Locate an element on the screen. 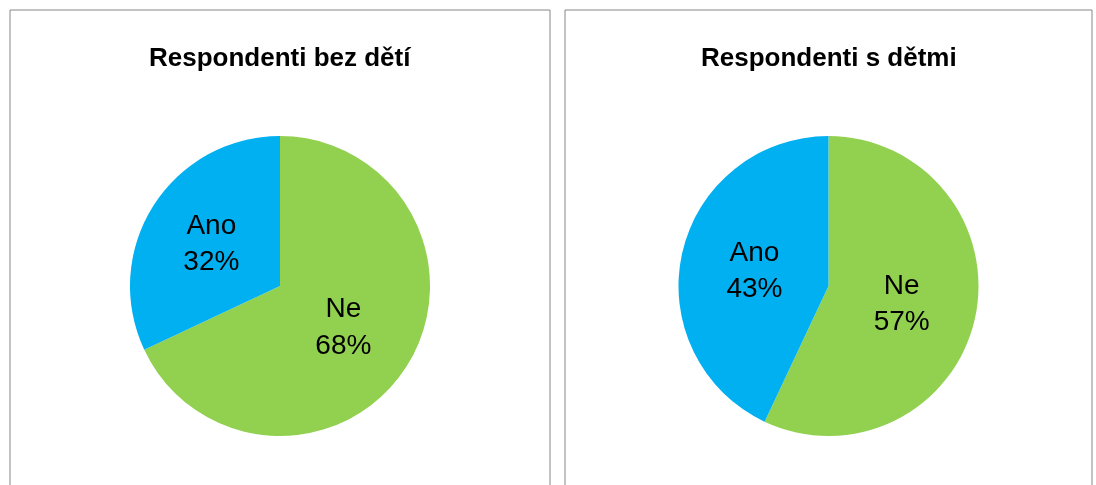  chart-title: Respondenti bez dětí is located at coordinates (280, 57).